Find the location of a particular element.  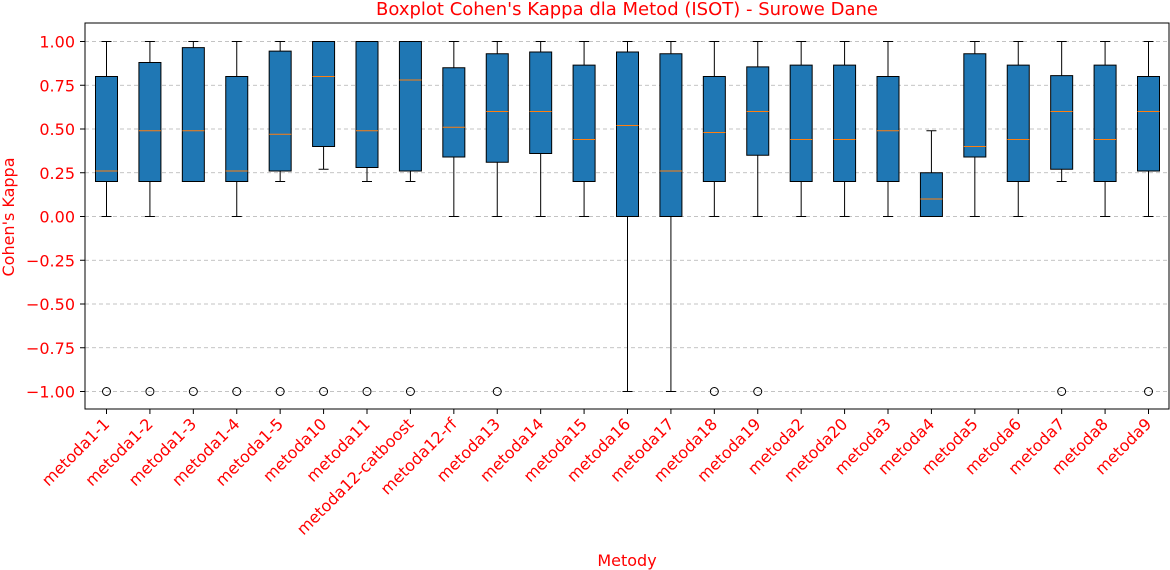

y-ticks: 1.00 0.75 0.50 0.25 0.00 −0.25 −0.50 −0.75 −1.00 is located at coordinates (55, 217).